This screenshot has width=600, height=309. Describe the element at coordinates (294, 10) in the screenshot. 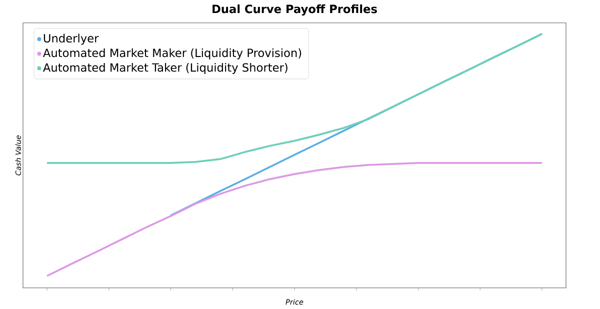

I see `chart-title: Dual Curve Payoff Profiles` at that location.